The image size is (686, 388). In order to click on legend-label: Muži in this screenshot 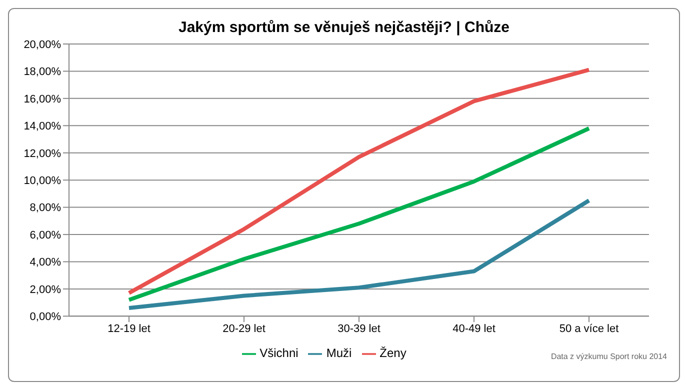, I will do `click(339, 353)`.